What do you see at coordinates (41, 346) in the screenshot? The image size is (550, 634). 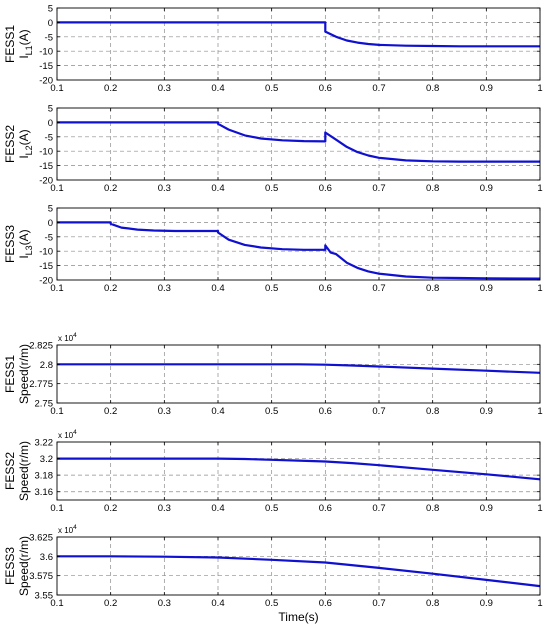 I see `y-tick-label: 2.825` at bounding box center [41, 346].